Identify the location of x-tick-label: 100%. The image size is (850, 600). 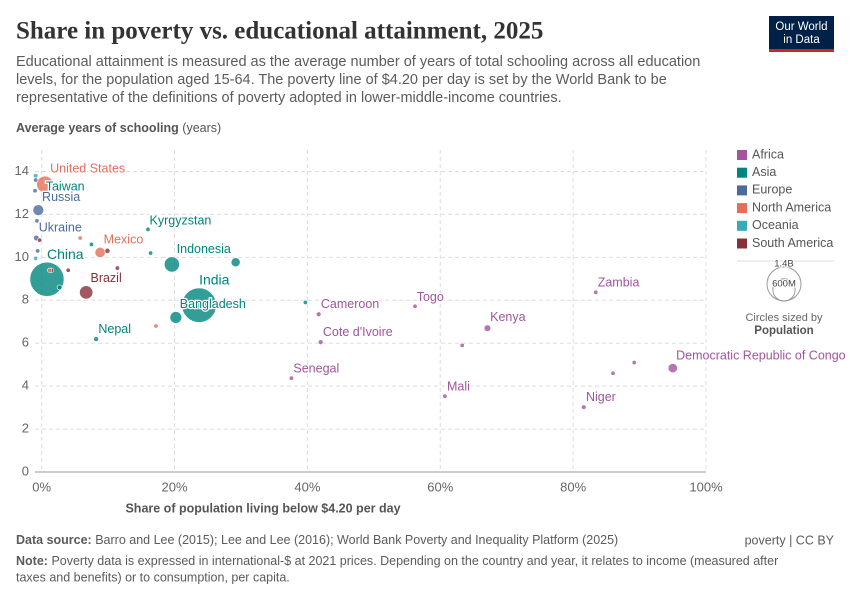
(706, 486).